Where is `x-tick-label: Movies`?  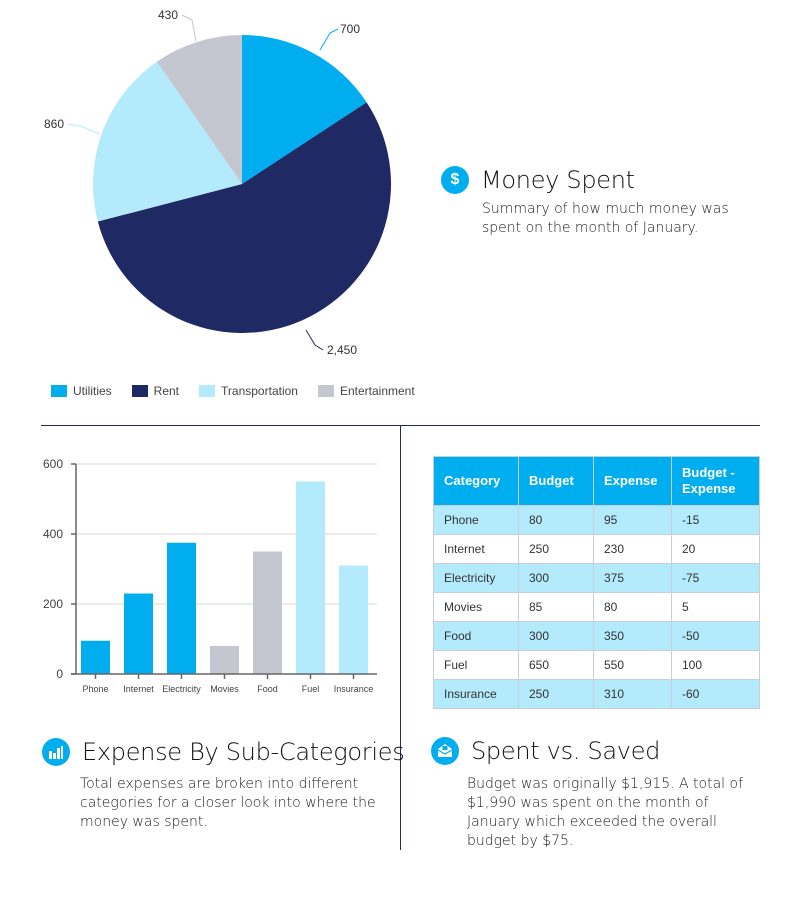 x-tick-label: Movies is located at coordinates (224, 689).